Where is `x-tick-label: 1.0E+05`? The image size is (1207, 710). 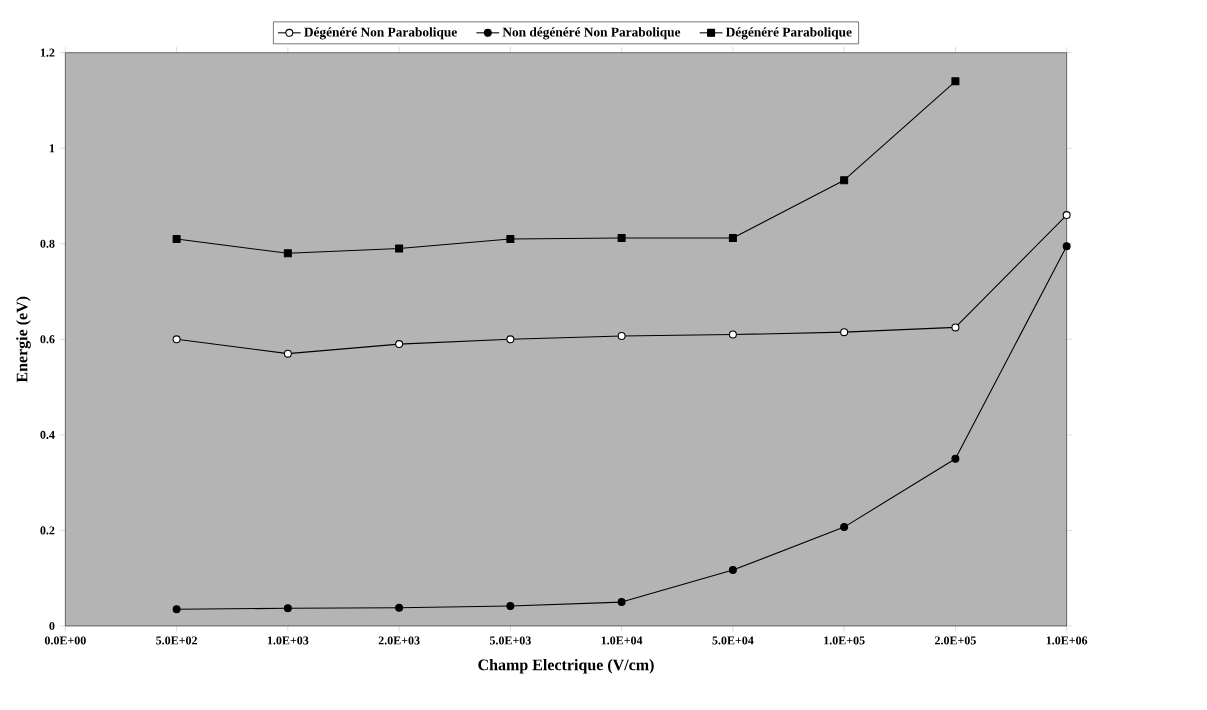 x-tick-label: 1.0E+05 is located at coordinates (844, 640).